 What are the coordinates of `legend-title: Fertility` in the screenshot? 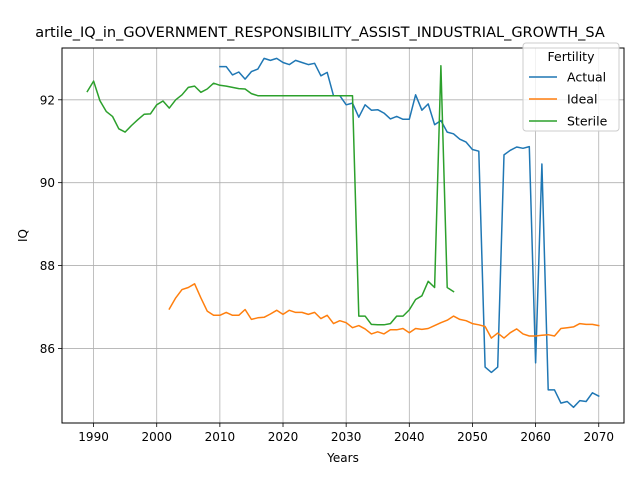 It's located at (572, 56).